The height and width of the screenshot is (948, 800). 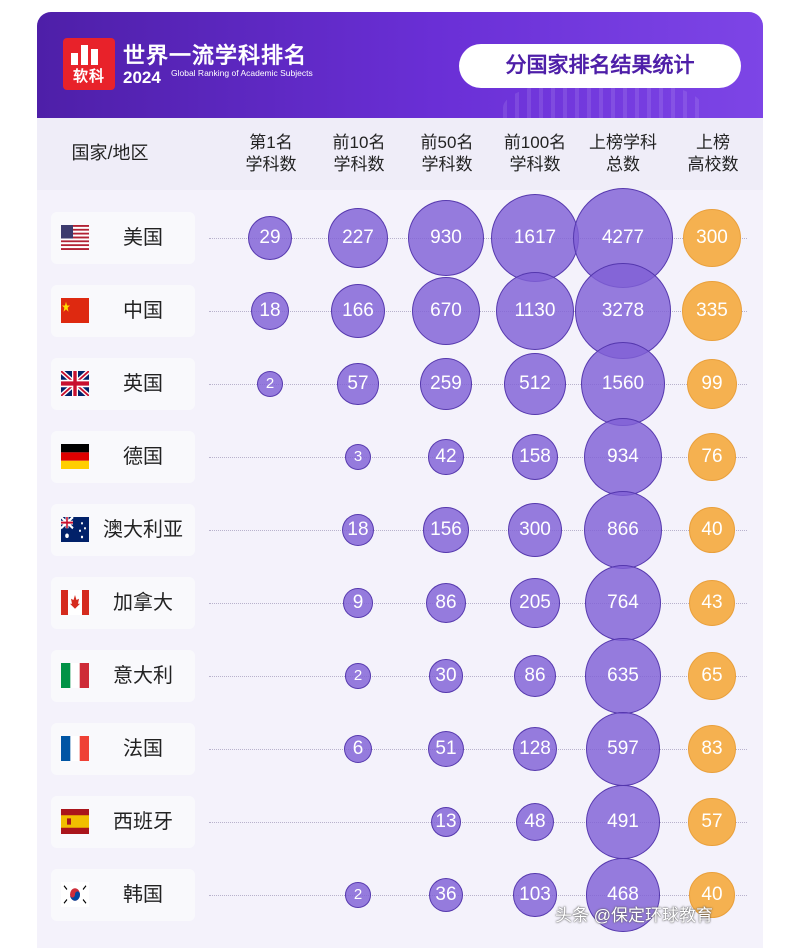 What do you see at coordinates (143, 530) in the screenshot?
I see `country-name: 澳大利亚` at bounding box center [143, 530].